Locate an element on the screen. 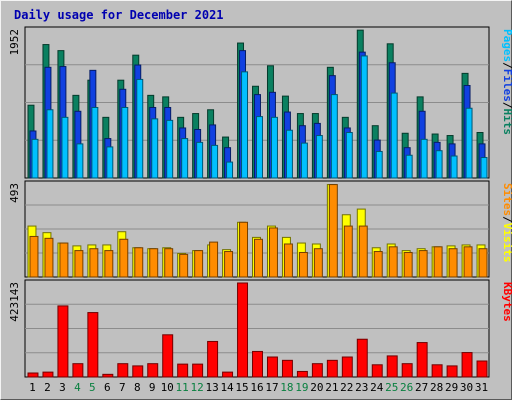 The height and width of the screenshot is (400, 512). ymax-label-volume: 423143 is located at coordinates (14, 302).